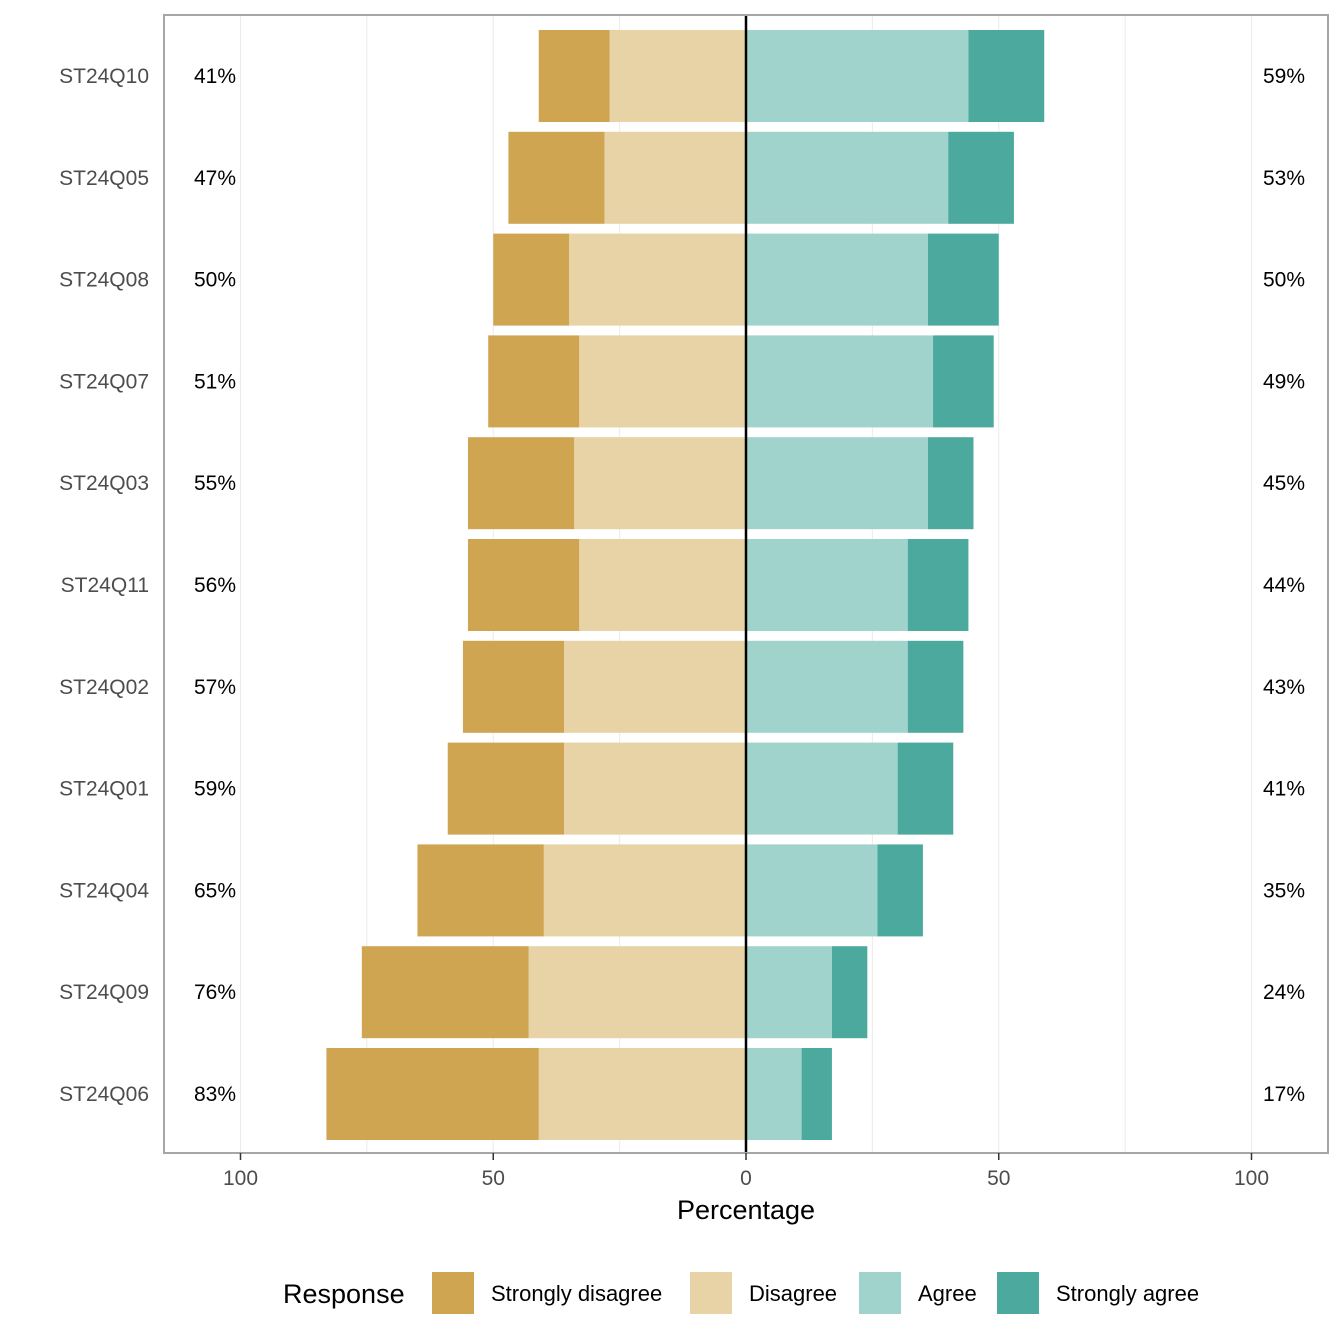 This screenshot has height=1344, width=1344. What do you see at coordinates (104, 381) in the screenshot?
I see `y-tick-label: ST24Q07` at bounding box center [104, 381].